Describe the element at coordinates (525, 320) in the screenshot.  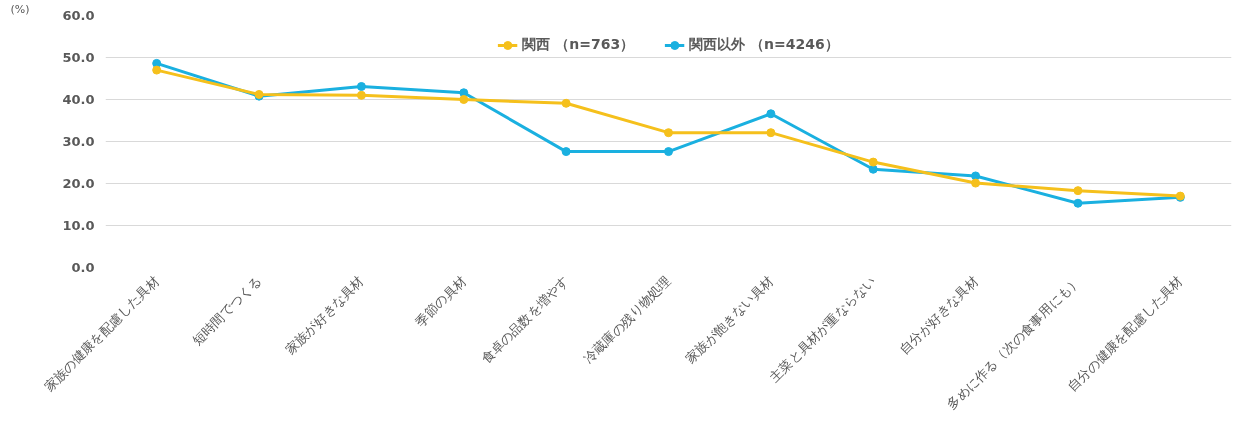
I see `x-tick-label: 食卓の品数を増やす` at that location.